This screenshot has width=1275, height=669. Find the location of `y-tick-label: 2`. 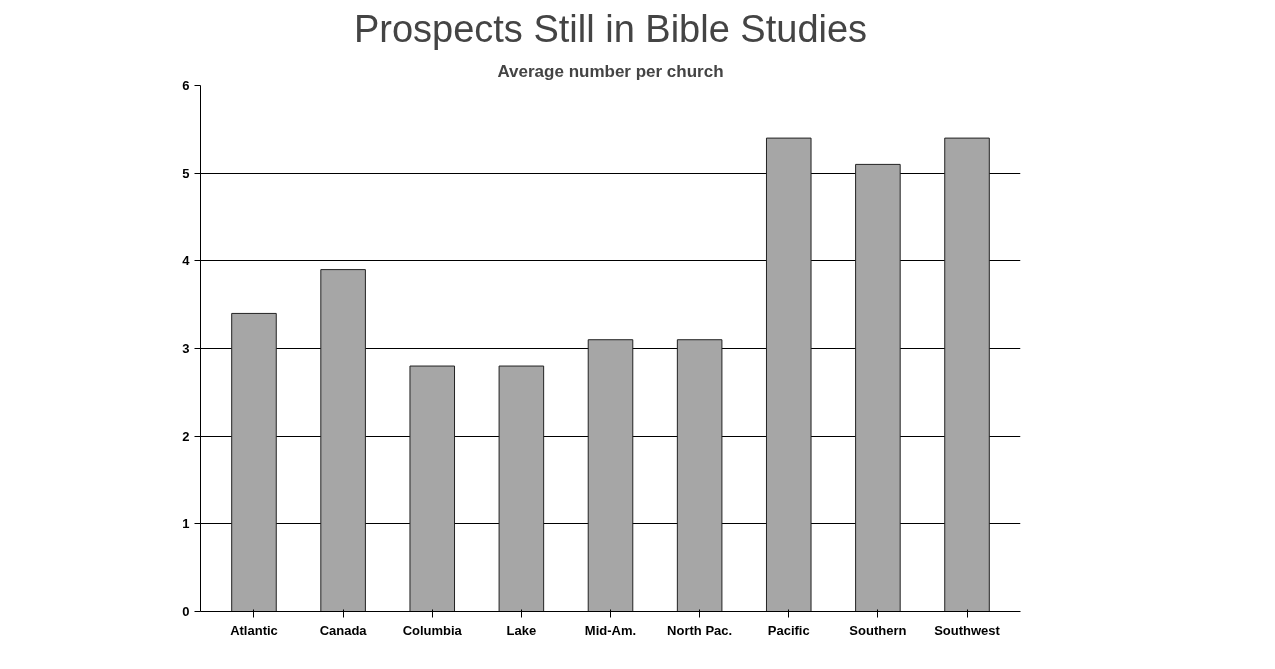

y-tick-label: 2 is located at coordinates (186, 436).